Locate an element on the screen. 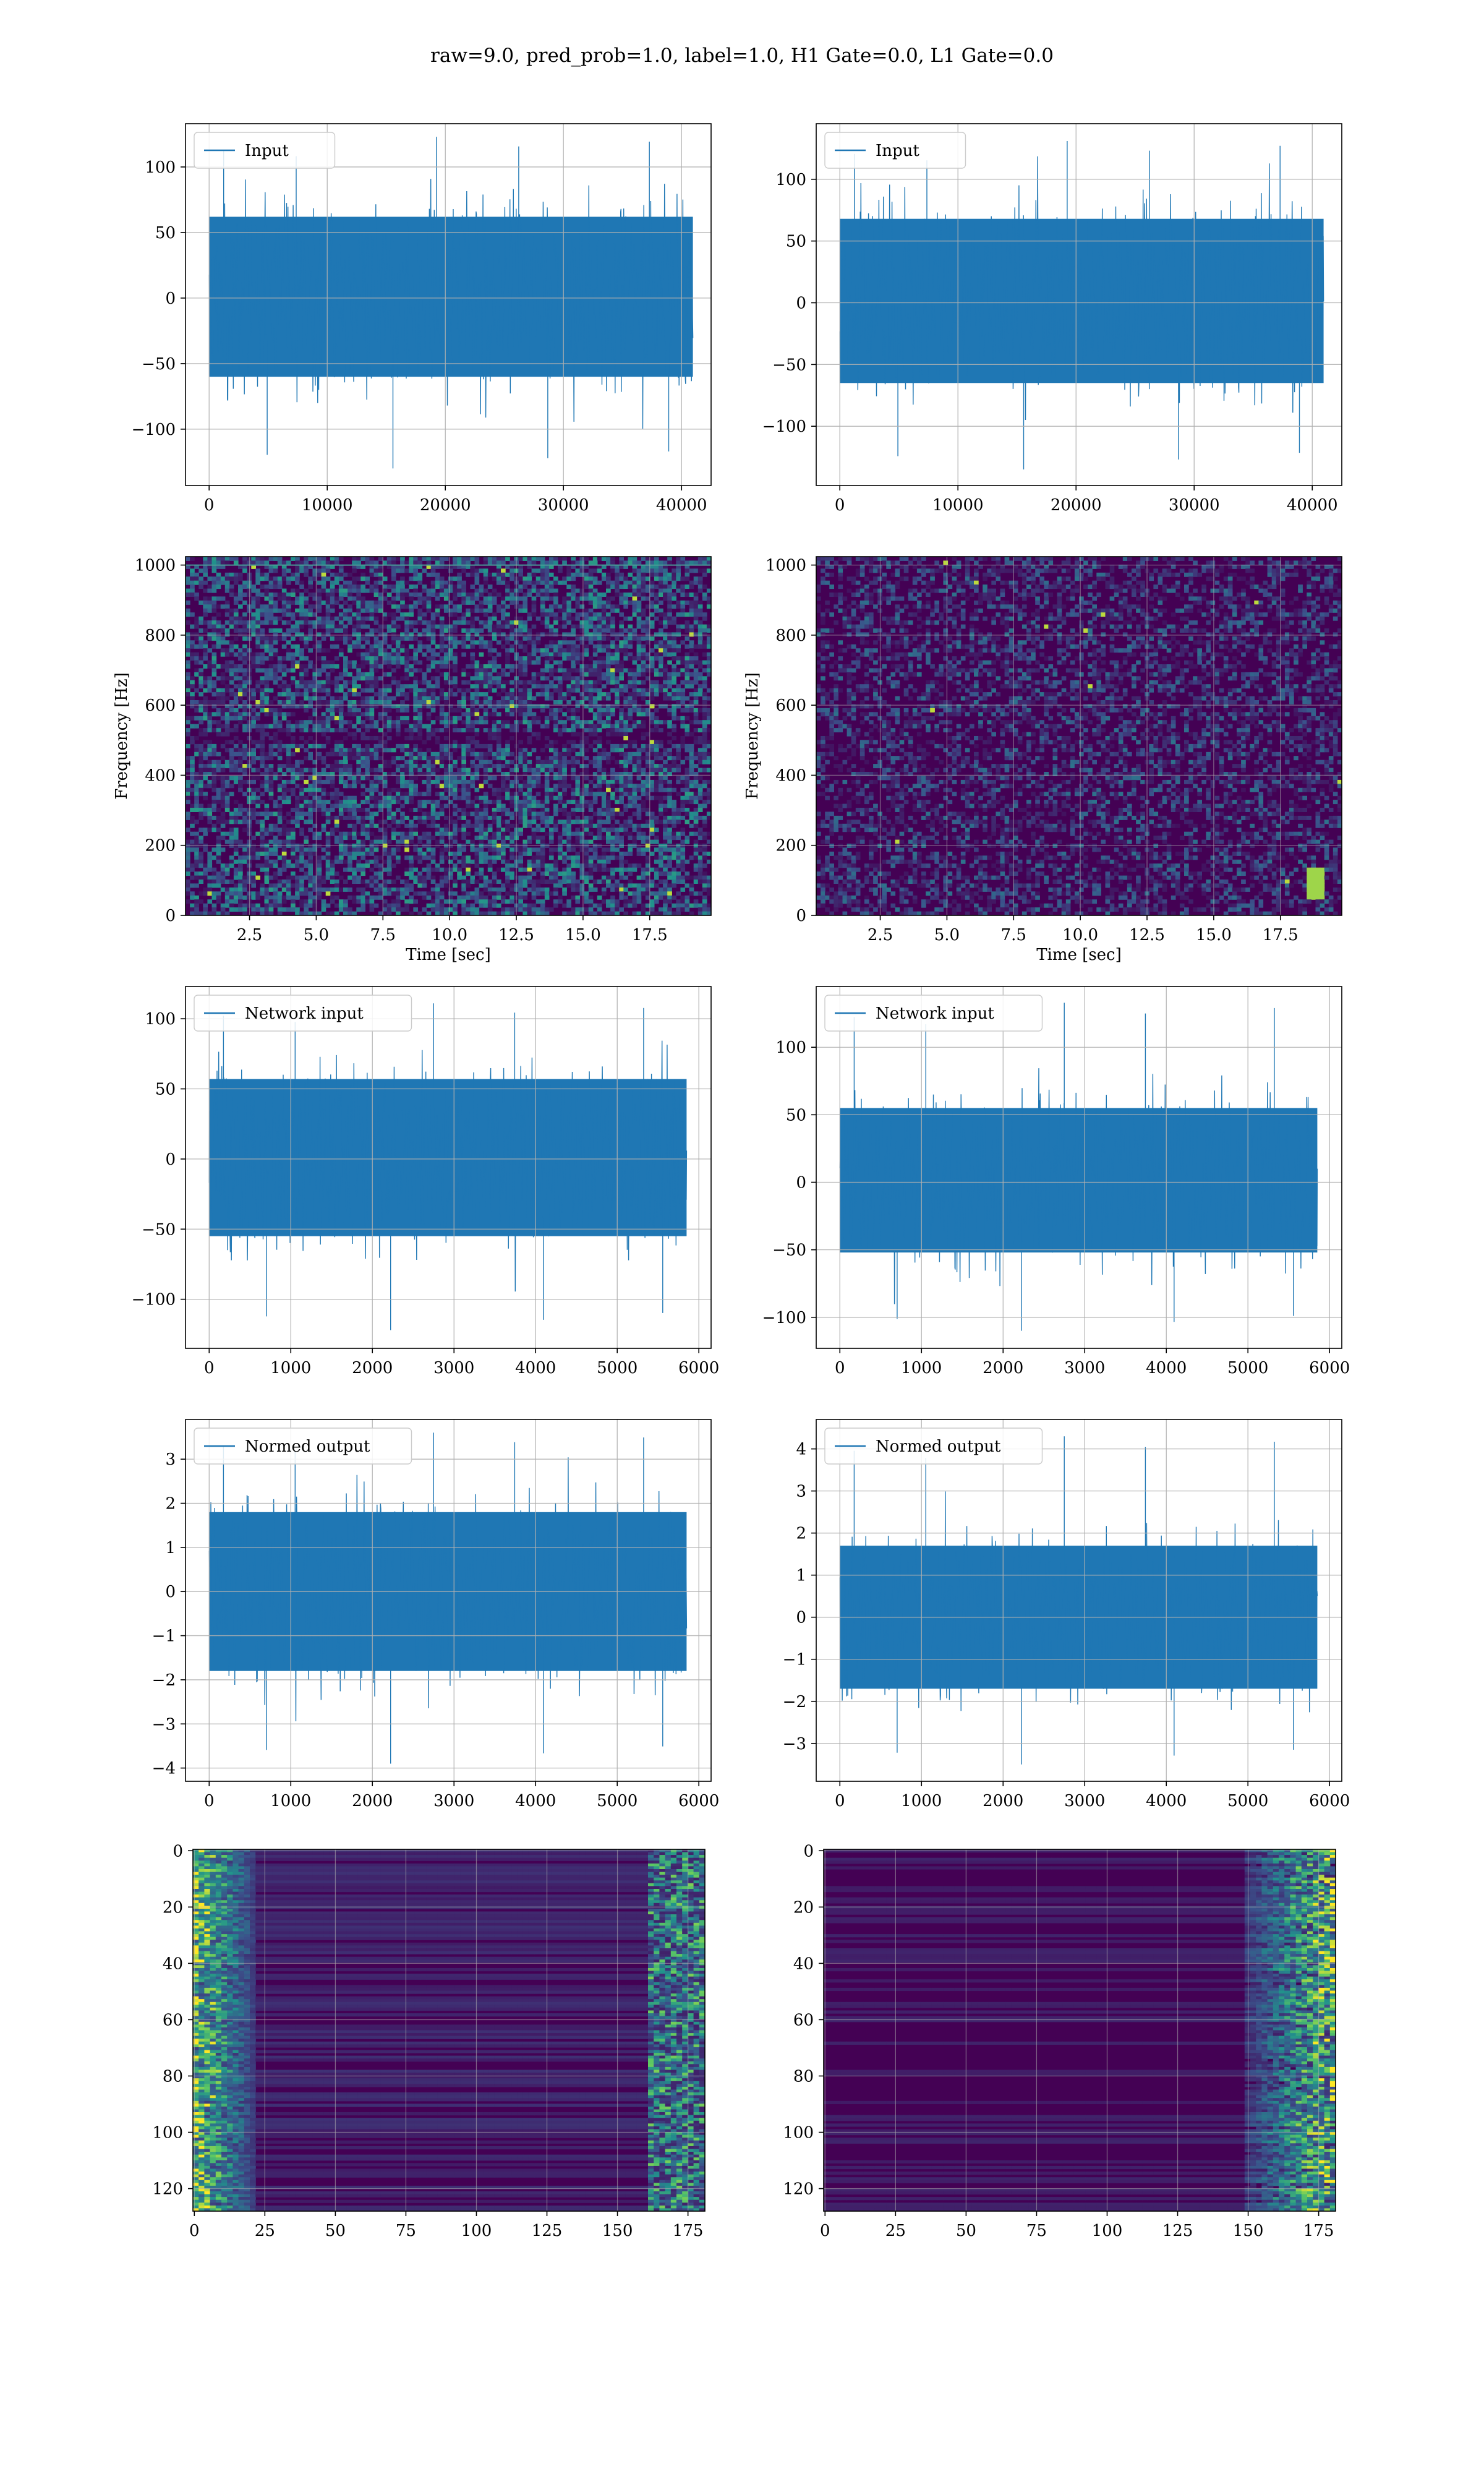 This screenshot has width=1484, height=2474. axes-feat-h1: 0 25 50 75 100 125 150 175 0 20 40 60 80 100 120 is located at coordinates (429, 2041).